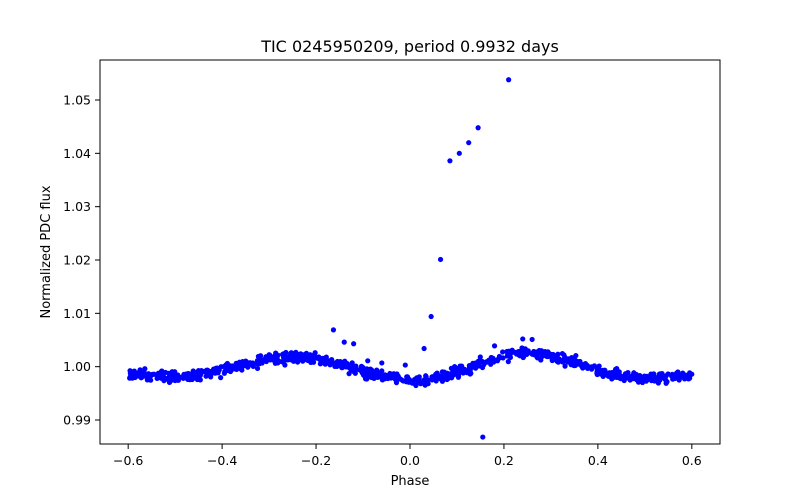  I want to click on x-tick-label: −0.2, so click(316, 460).